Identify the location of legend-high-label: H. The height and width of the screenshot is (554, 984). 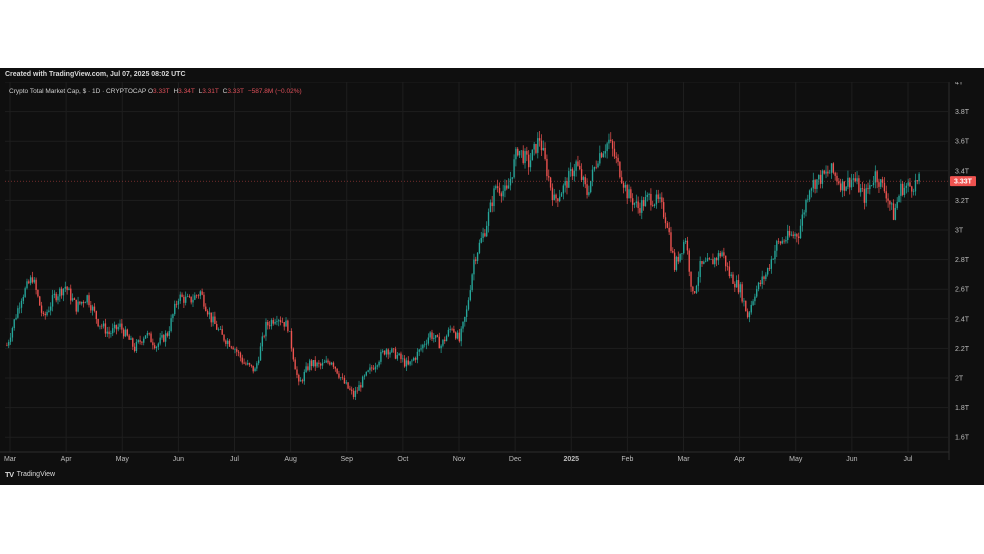
(176, 91).